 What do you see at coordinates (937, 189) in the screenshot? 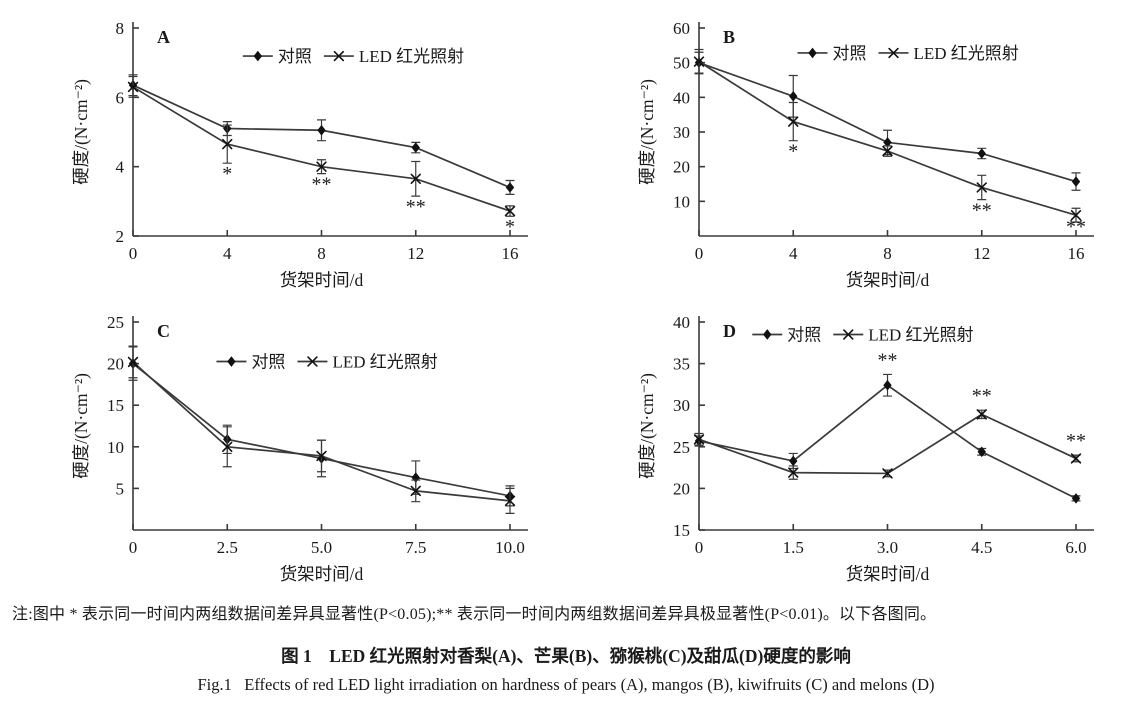
I see `significance-marks: *****` at bounding box center [937, 189].